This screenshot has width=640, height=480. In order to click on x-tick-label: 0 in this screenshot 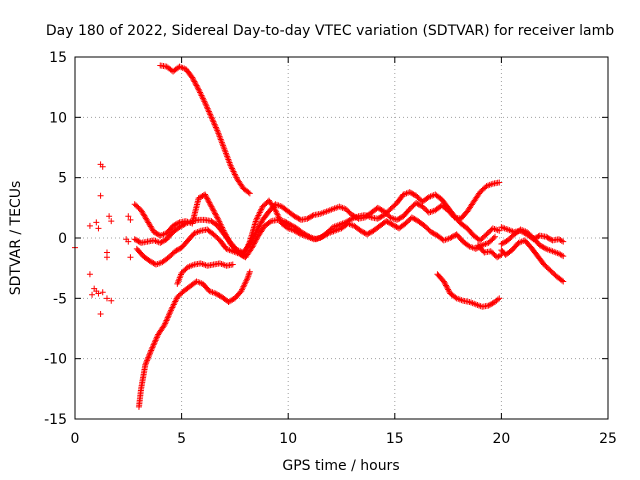, I will do `click(75, 439)`.